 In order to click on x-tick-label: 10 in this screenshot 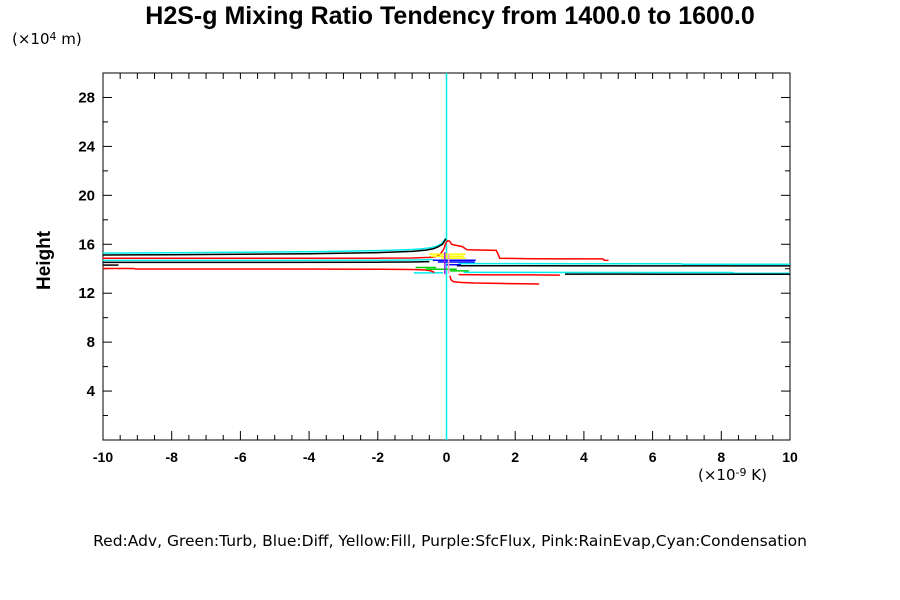, I will do `click(790, 457)`.